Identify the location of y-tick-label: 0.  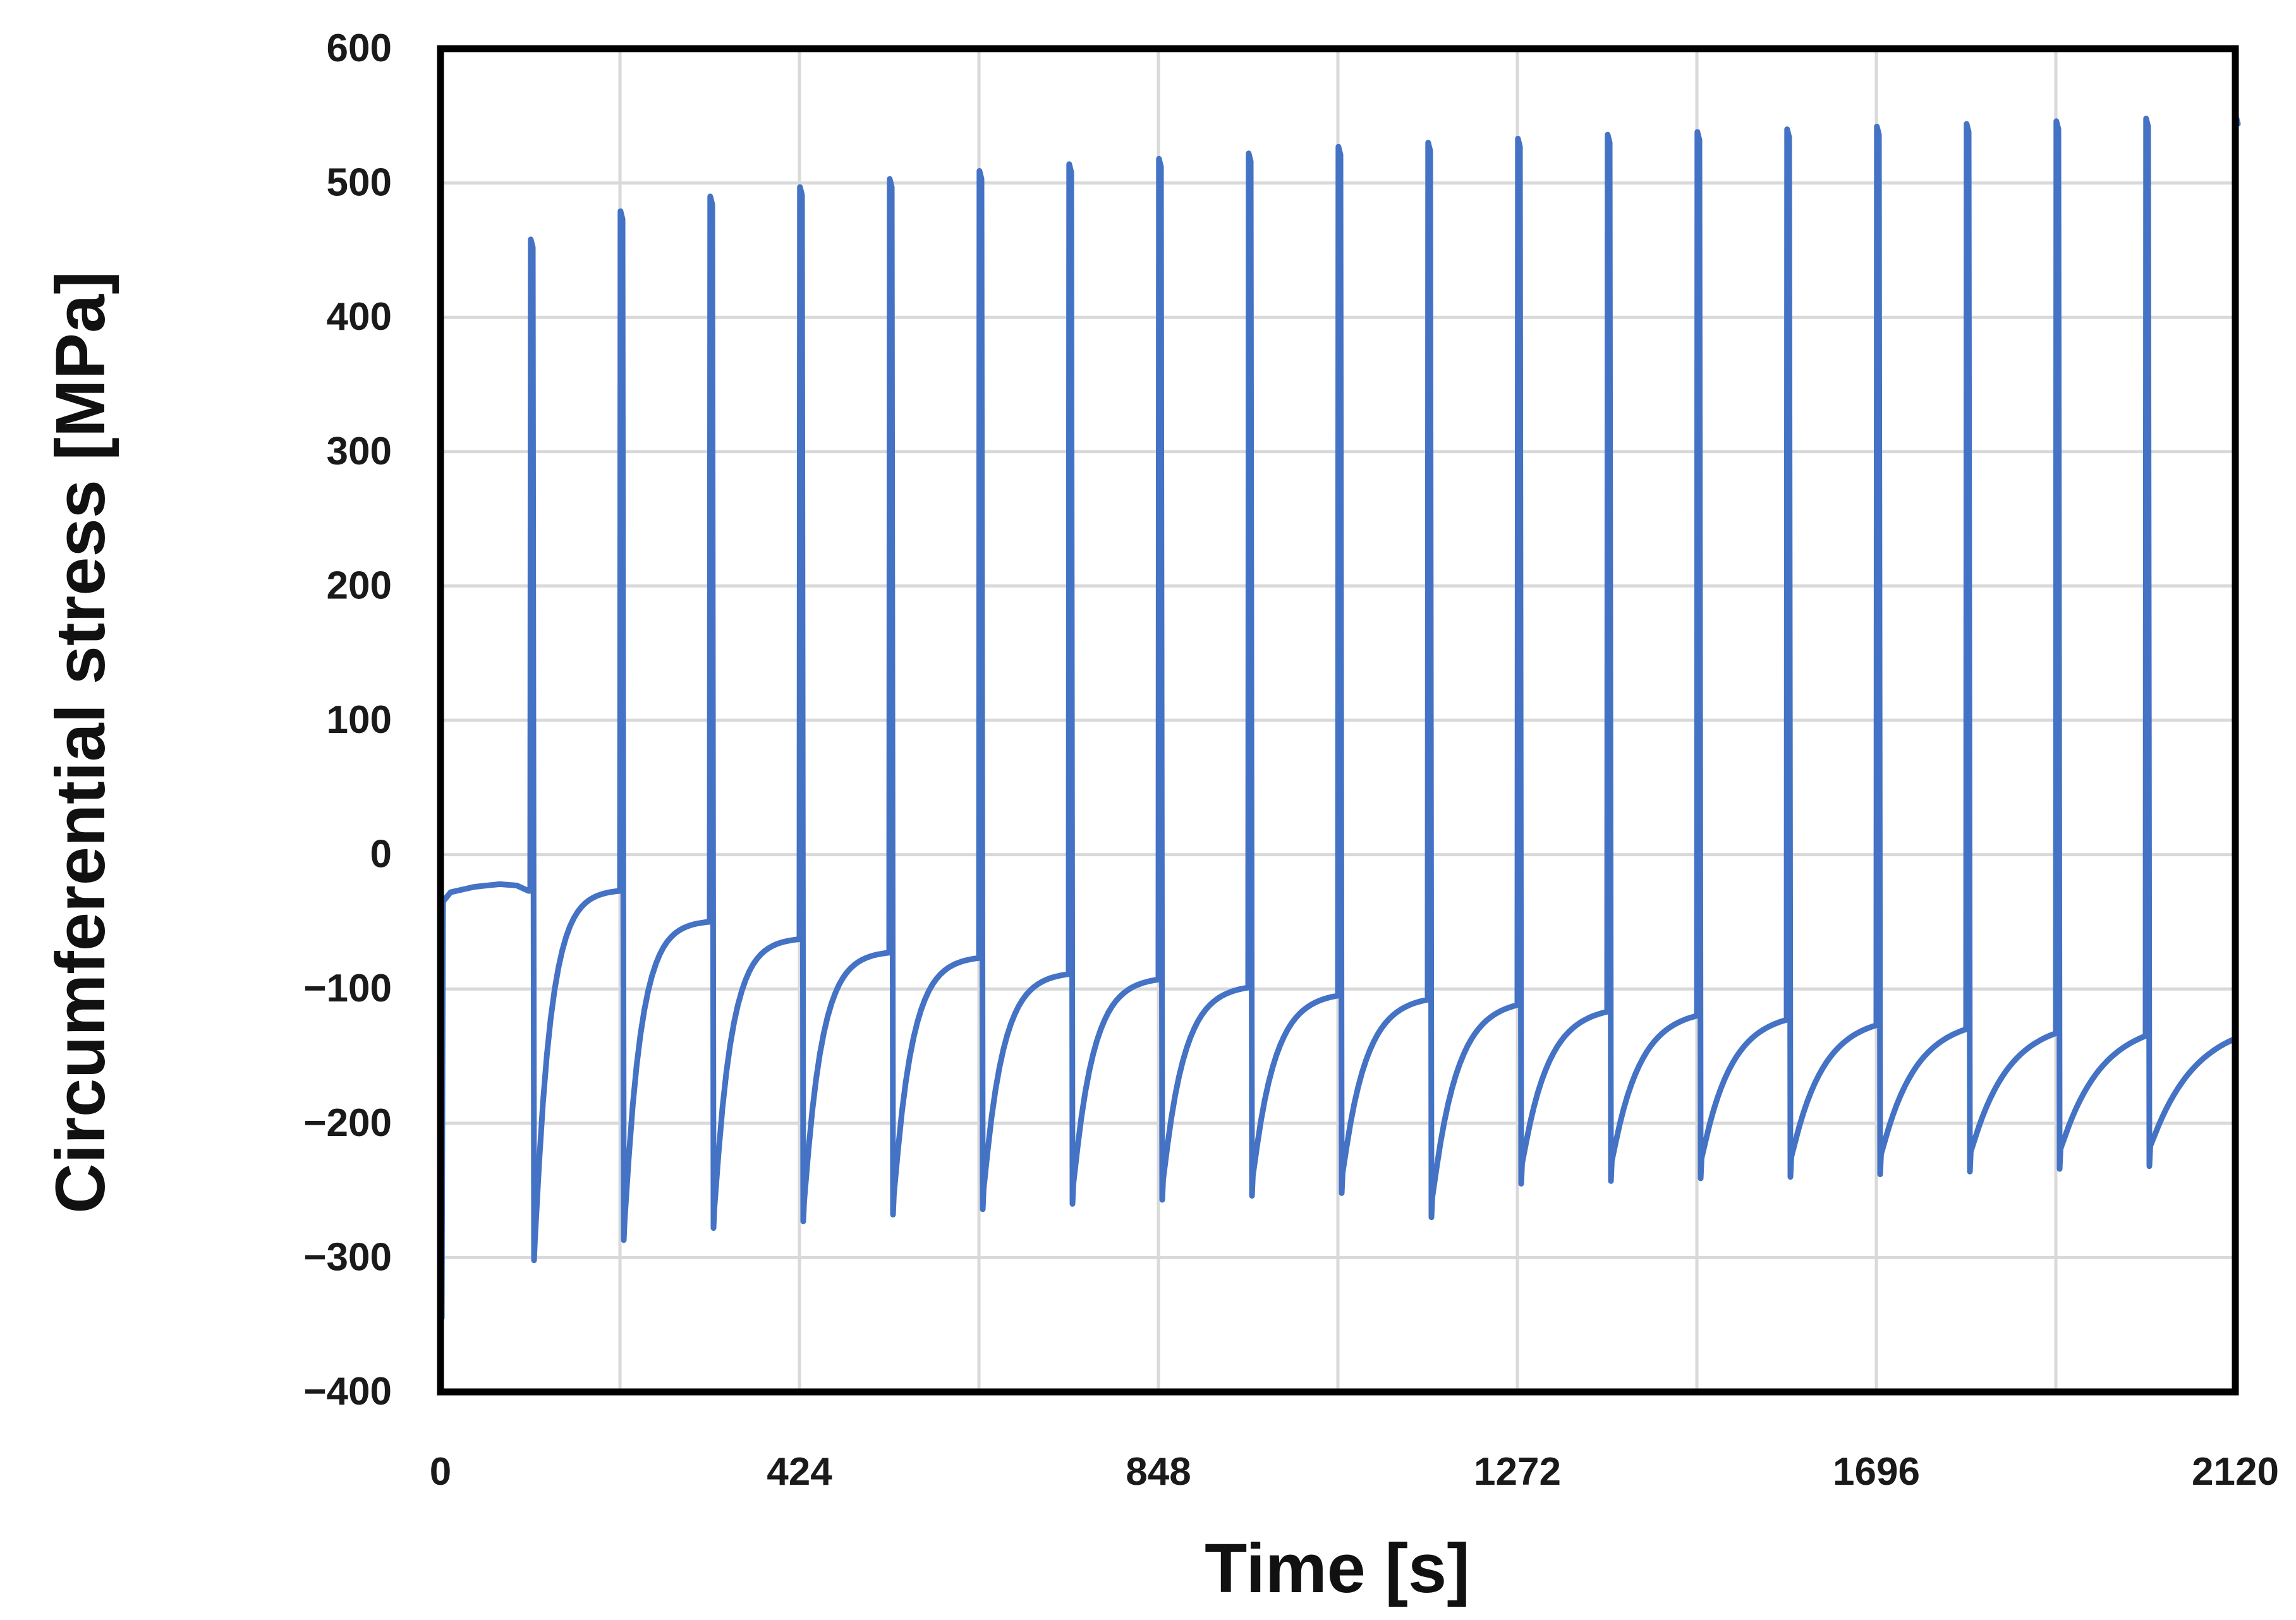
(381, 854).